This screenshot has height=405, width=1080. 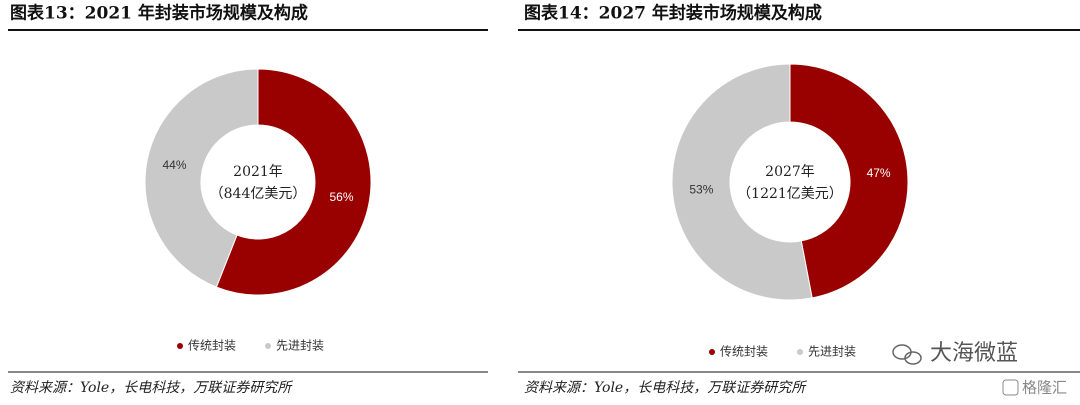 I want to click on watermark: 格隆汇, so click(x=1044, y=388).